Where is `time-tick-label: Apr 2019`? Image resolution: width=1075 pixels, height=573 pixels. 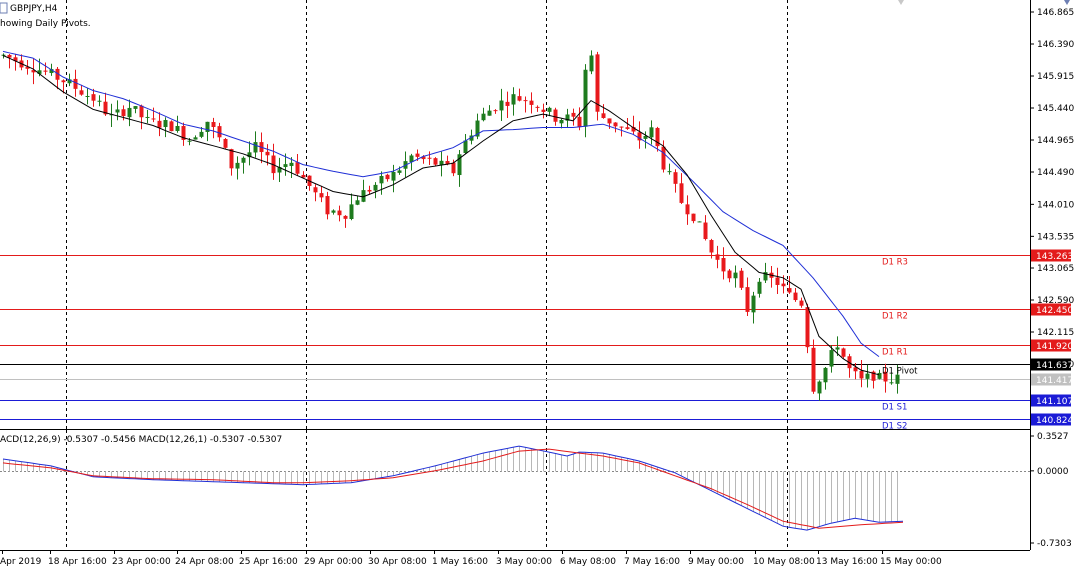
time-tick-label: Apr 2019 is located at coordinates (21, 562).